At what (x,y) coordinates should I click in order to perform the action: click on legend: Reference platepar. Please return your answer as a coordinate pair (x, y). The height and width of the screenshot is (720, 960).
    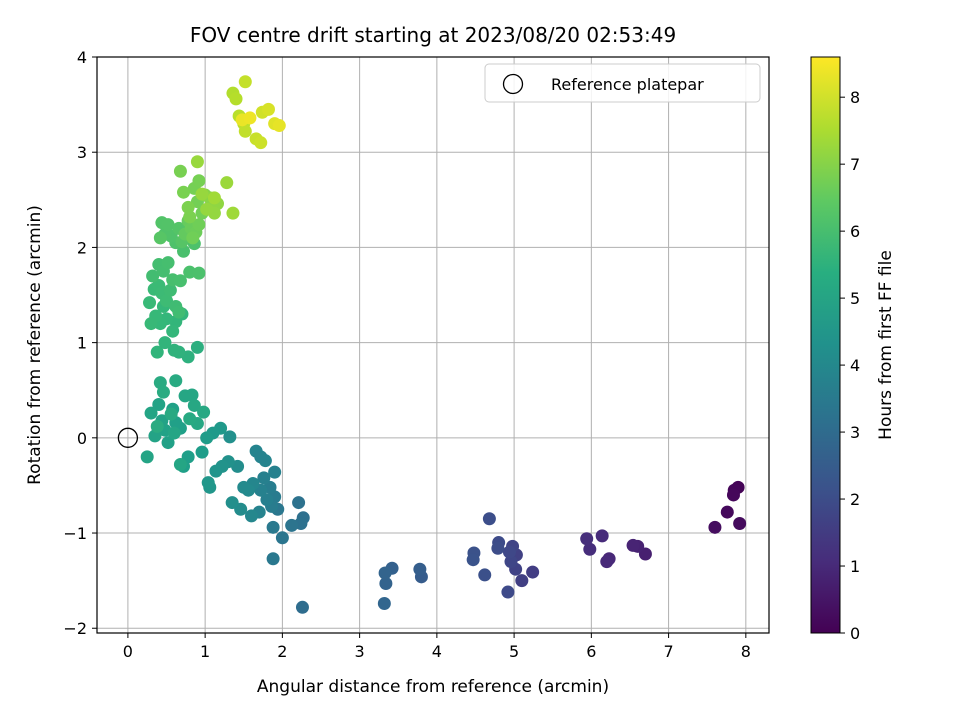
    Looking at the image, I should click on (622, 83).